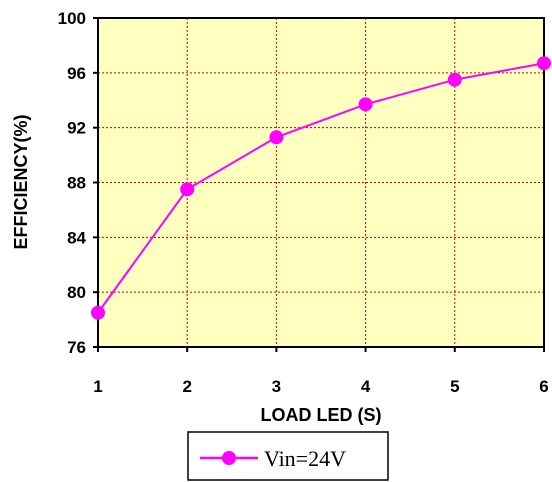  I want to click on x-tick-label: 5, so click(454, 386).